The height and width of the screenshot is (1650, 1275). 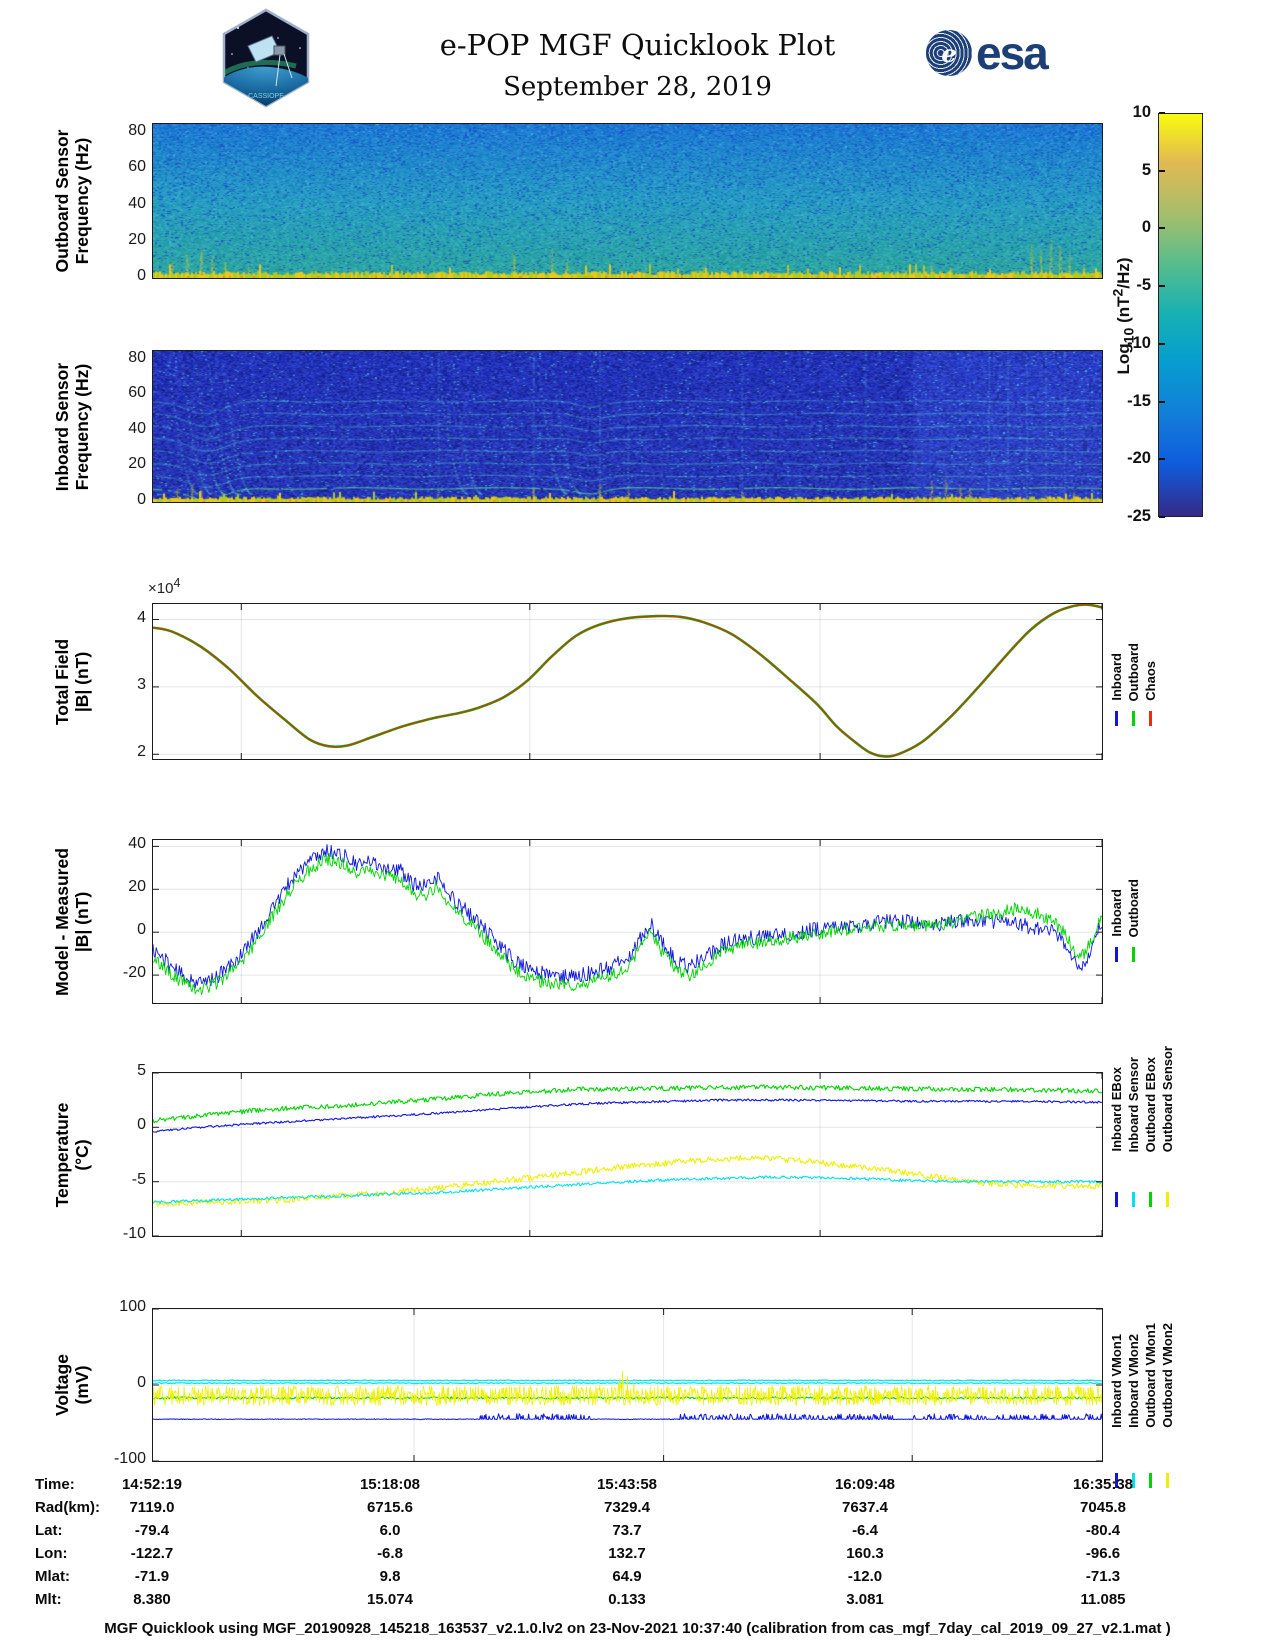 I want to click on legend-entry: Outboard, so click(x=1133, y=642).